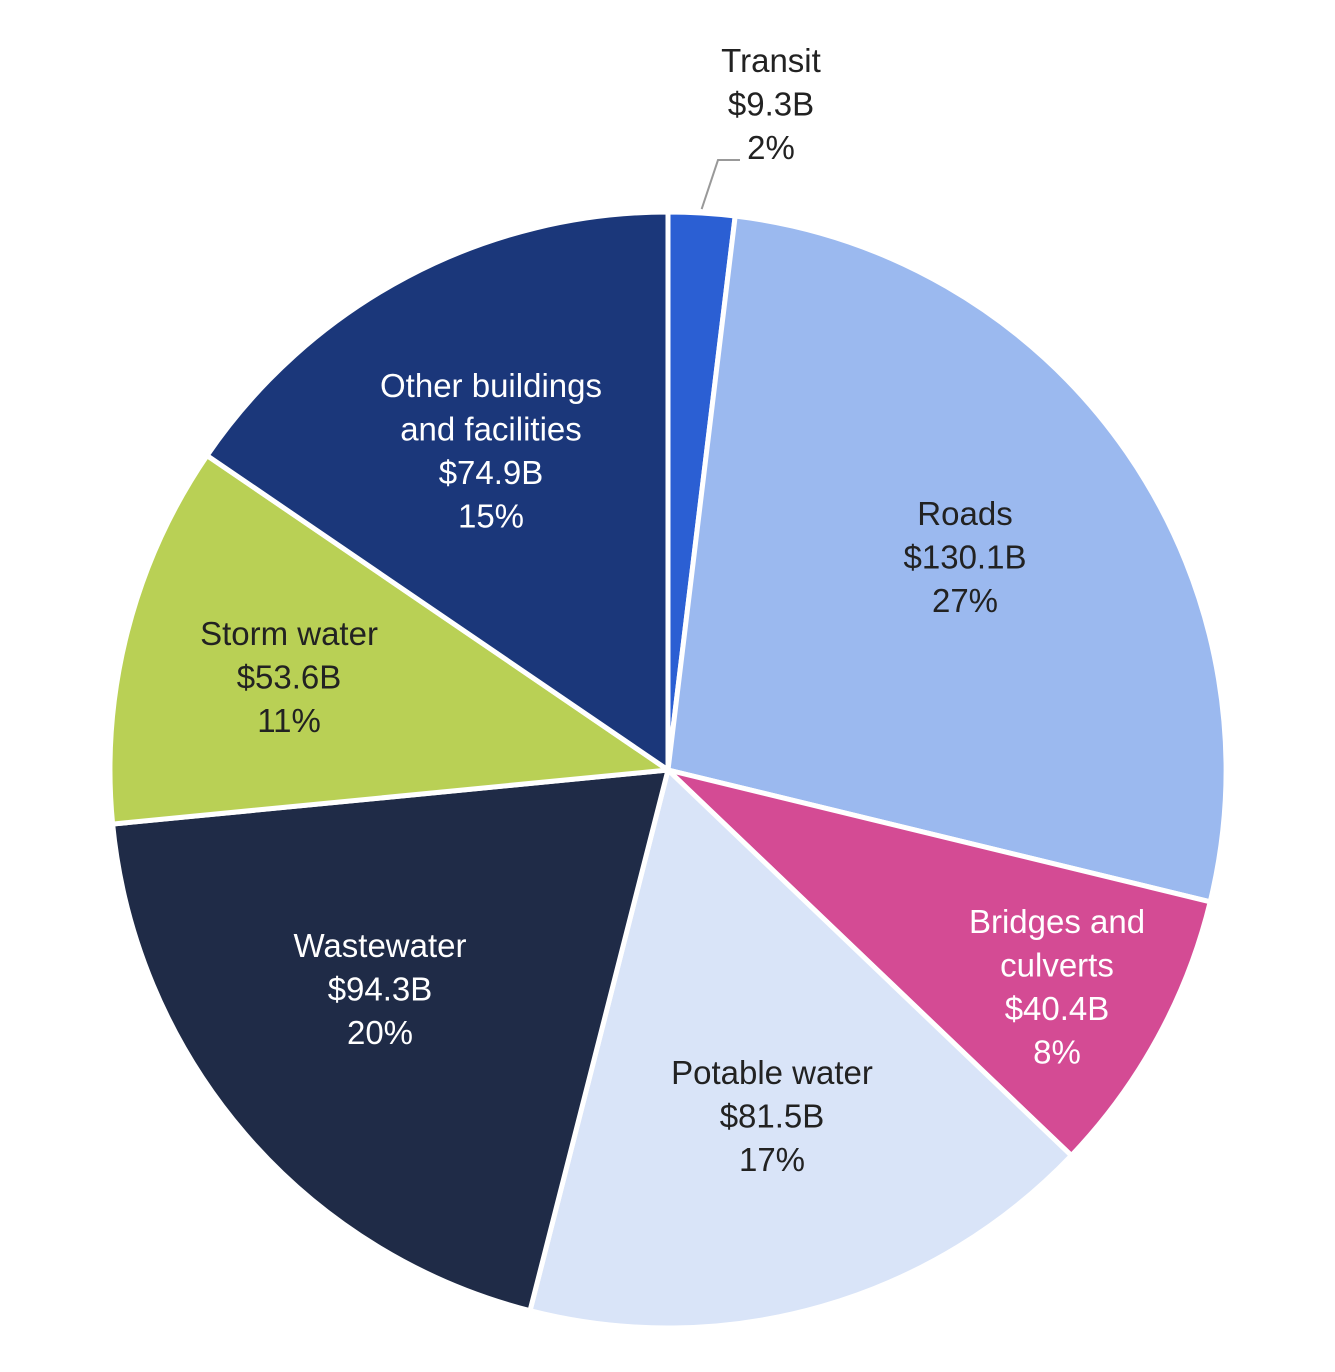 This screenshot has width=1335, height=1372. Describe the element at coordinates (491, 451) in the screenshot. I see `slice-label-other-buildings-and-facilities: Other buildings and facilities $74.9B 15%` at that location.